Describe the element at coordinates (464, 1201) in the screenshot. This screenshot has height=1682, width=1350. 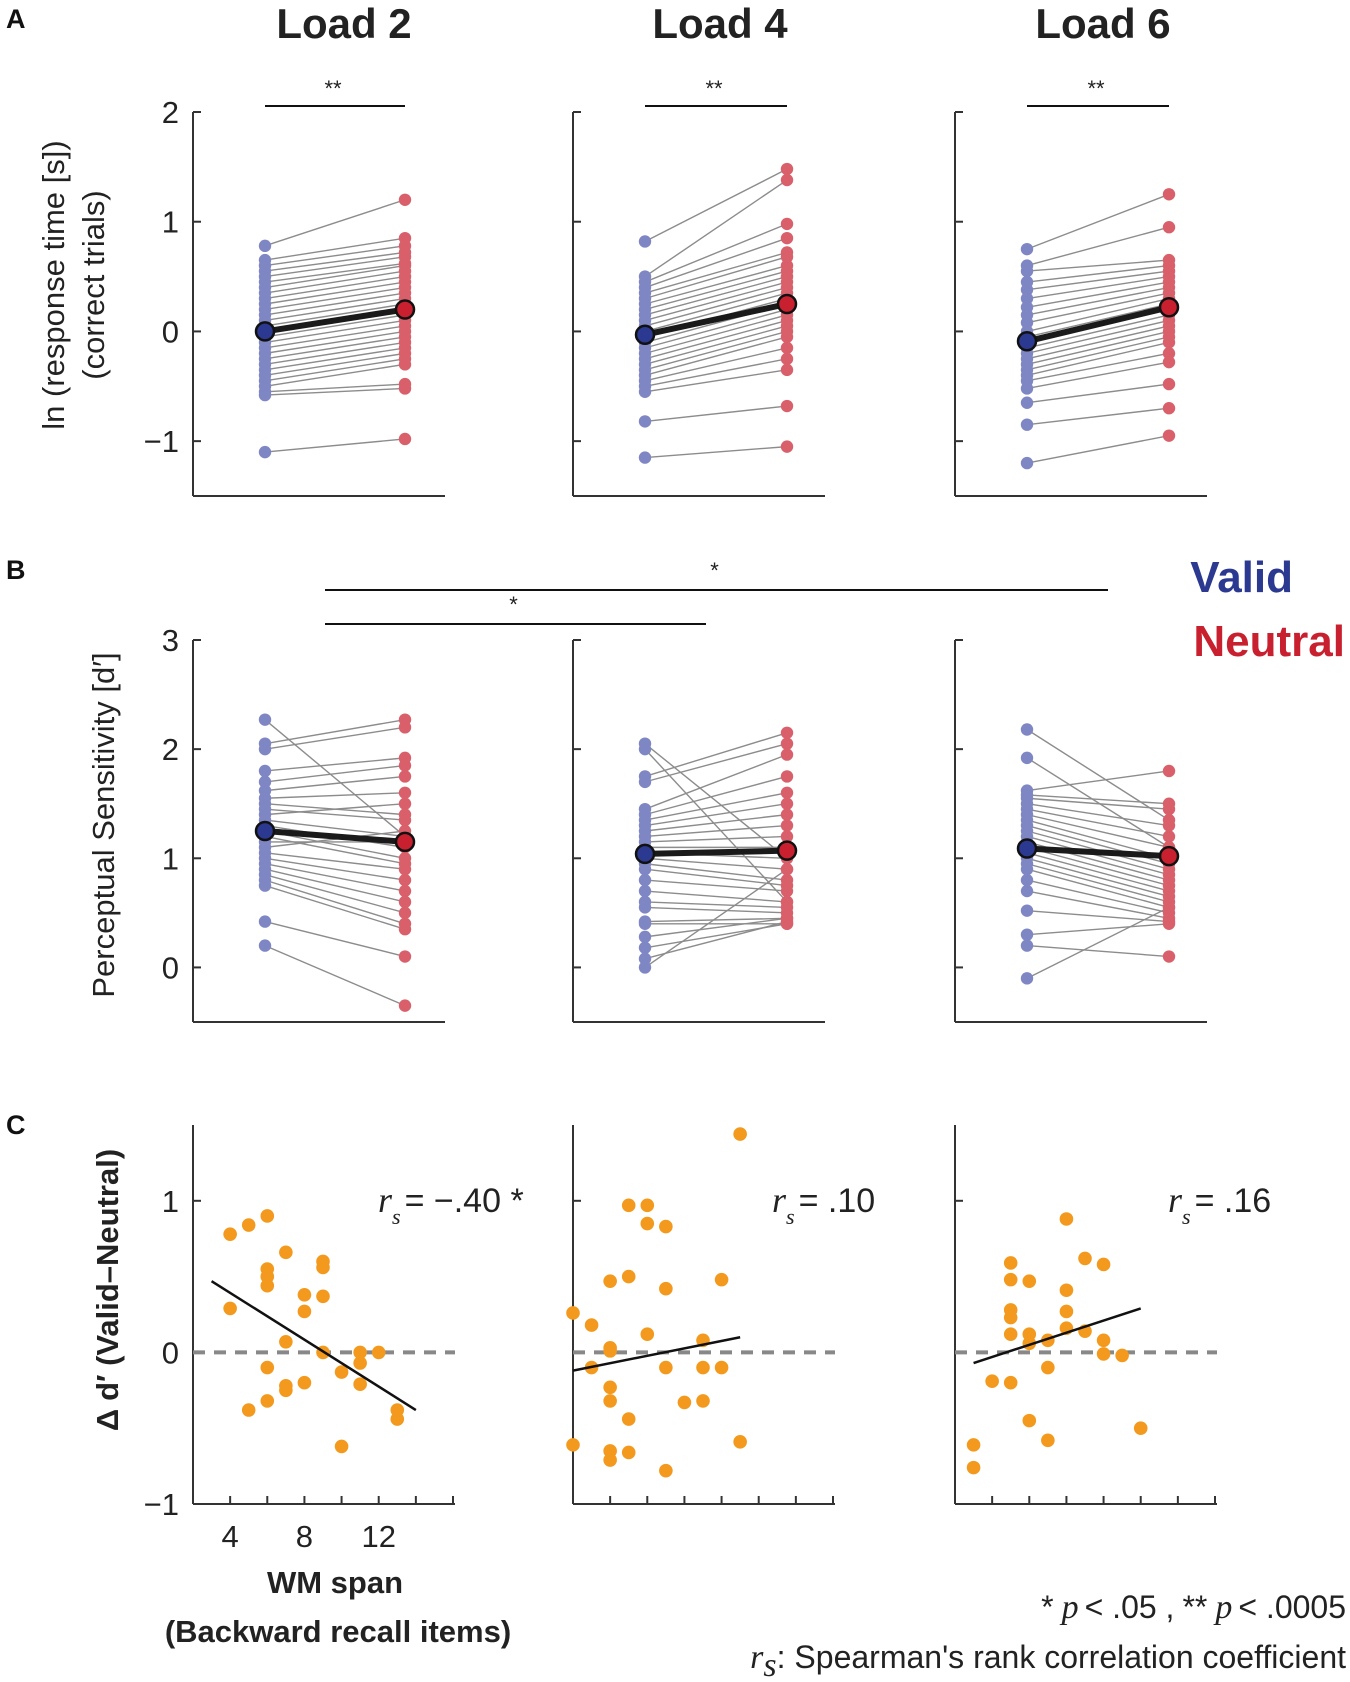
I see `rs-value: = −.40 *` at that location.